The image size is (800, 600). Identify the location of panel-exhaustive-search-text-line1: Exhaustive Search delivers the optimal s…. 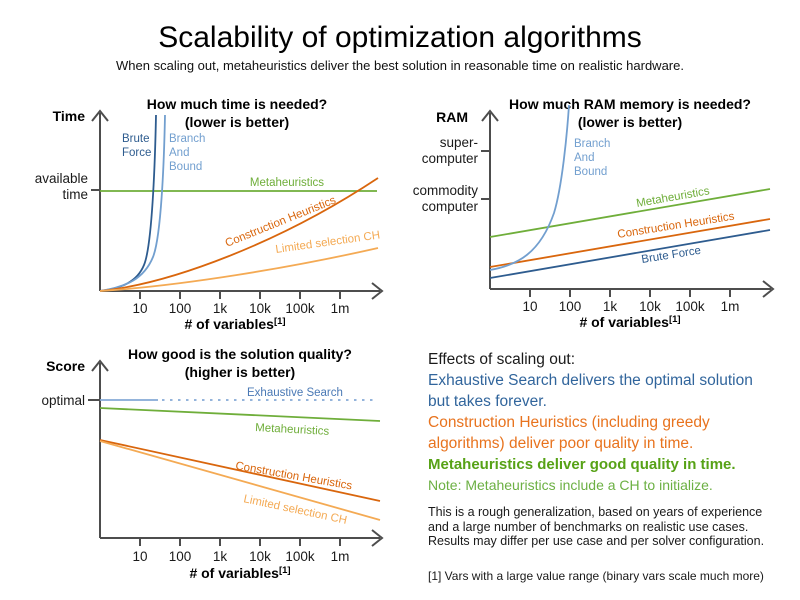
(590, 380).